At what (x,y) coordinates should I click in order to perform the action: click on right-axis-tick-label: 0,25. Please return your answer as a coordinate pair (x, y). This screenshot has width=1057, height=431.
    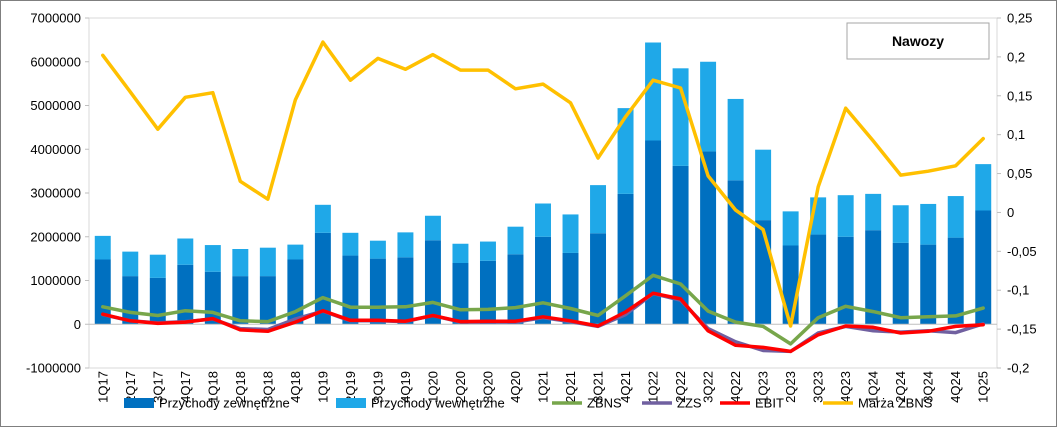
    Looking at the image, I should click on (1019, 18).